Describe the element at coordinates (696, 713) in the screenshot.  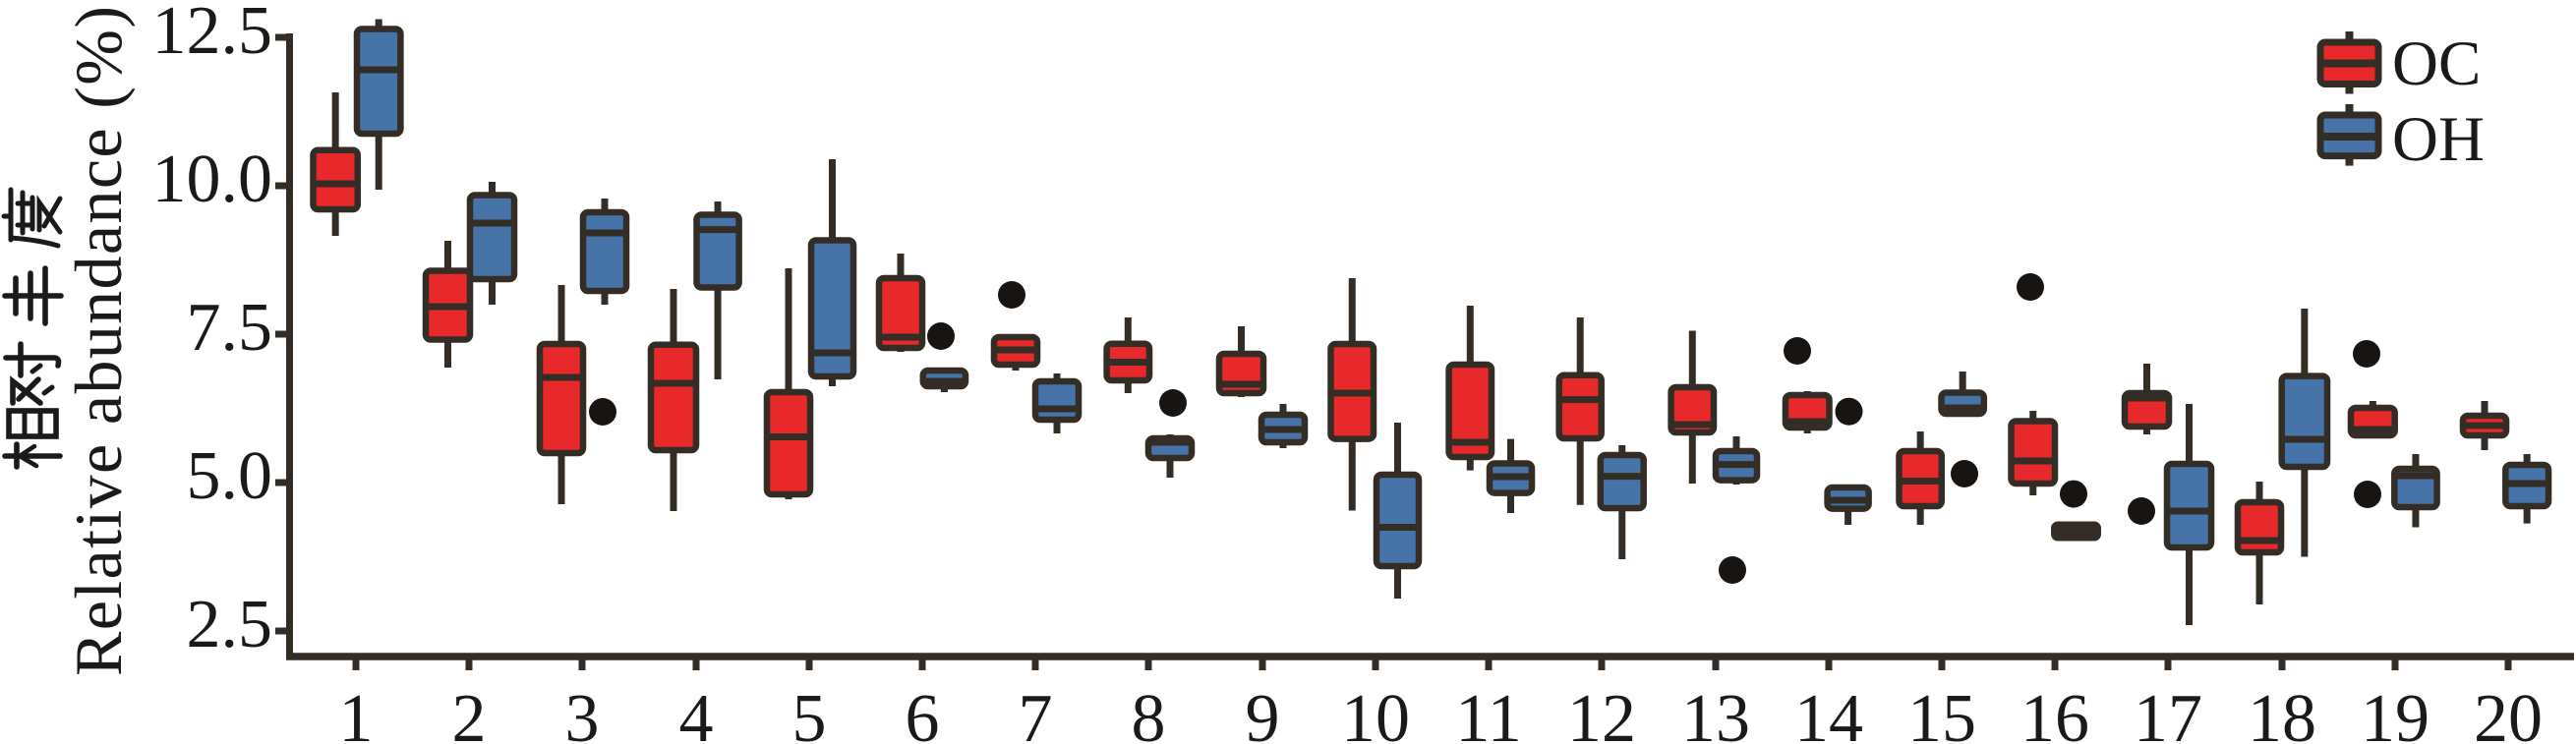
I see `svg-text: 4` at that location.